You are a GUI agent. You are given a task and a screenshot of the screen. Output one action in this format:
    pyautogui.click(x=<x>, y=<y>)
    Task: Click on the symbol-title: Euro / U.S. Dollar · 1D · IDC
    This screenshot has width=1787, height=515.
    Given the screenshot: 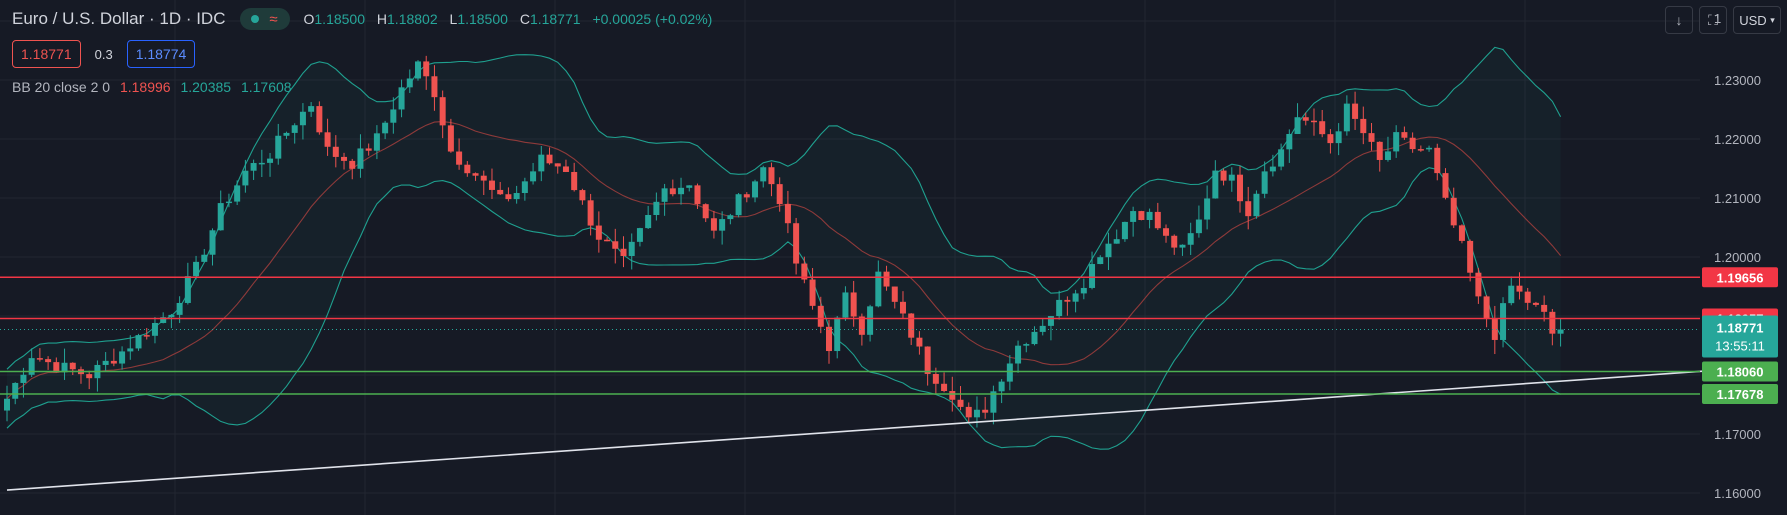 What is the action you would take?
    pyautogui.click(x=119, y=18)
    